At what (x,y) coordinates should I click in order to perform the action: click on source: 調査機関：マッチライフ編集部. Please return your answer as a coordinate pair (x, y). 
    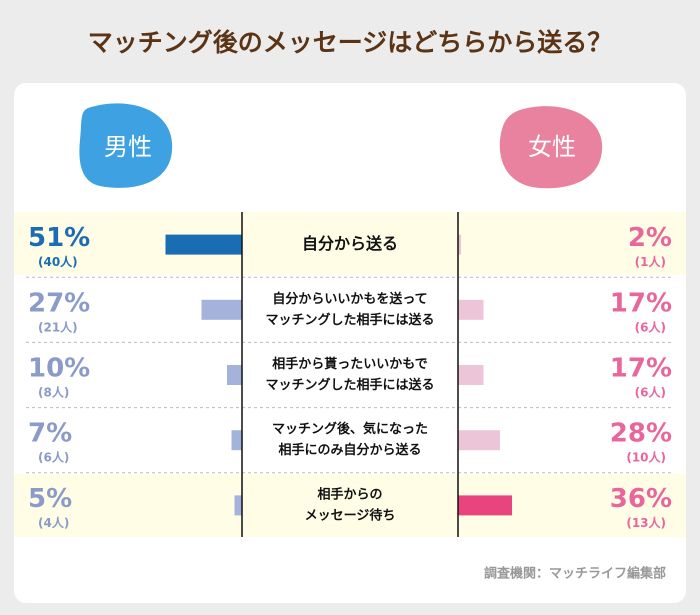
    Looking at the image, I should click on (575, 574).